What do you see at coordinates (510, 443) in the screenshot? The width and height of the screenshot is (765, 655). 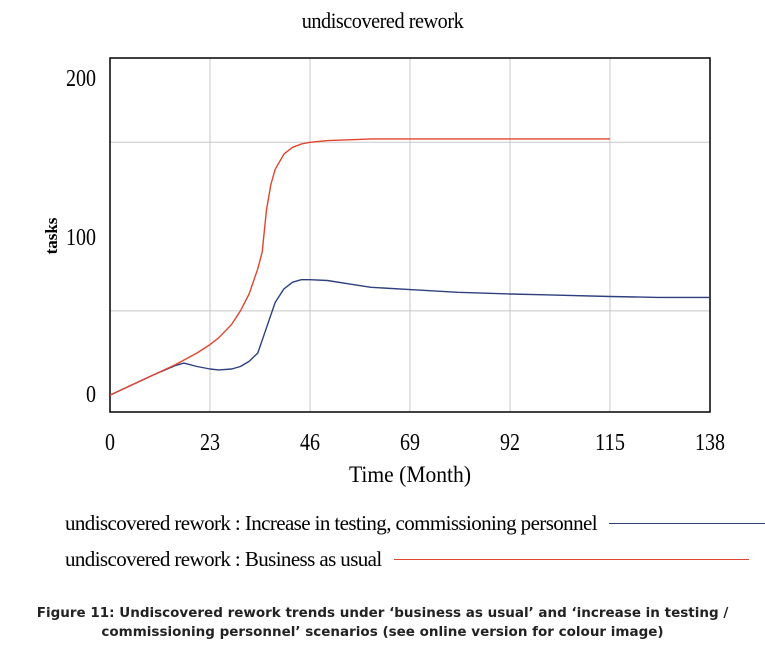 I see `x-tick-label: 92` at bounding box center [510, 443].